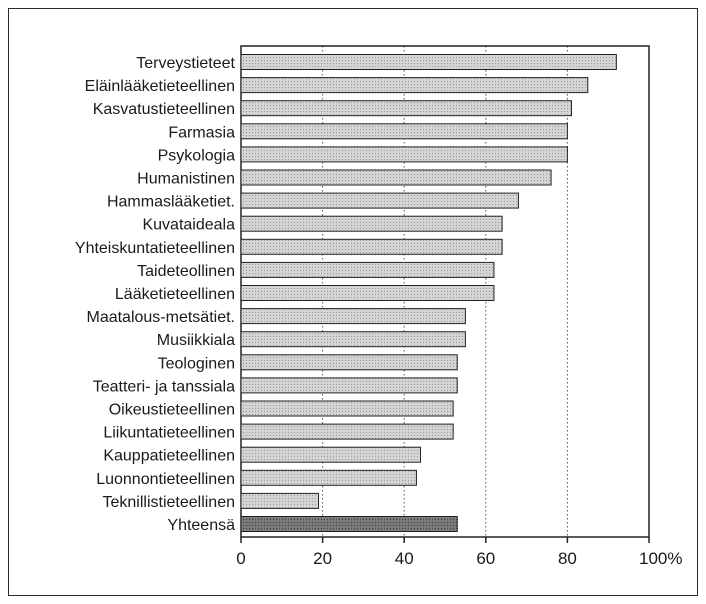  Describe the element at coordinates (160, 317) in the screenshot. I see `category-label: Maatalous-metsätiet.` at that location.